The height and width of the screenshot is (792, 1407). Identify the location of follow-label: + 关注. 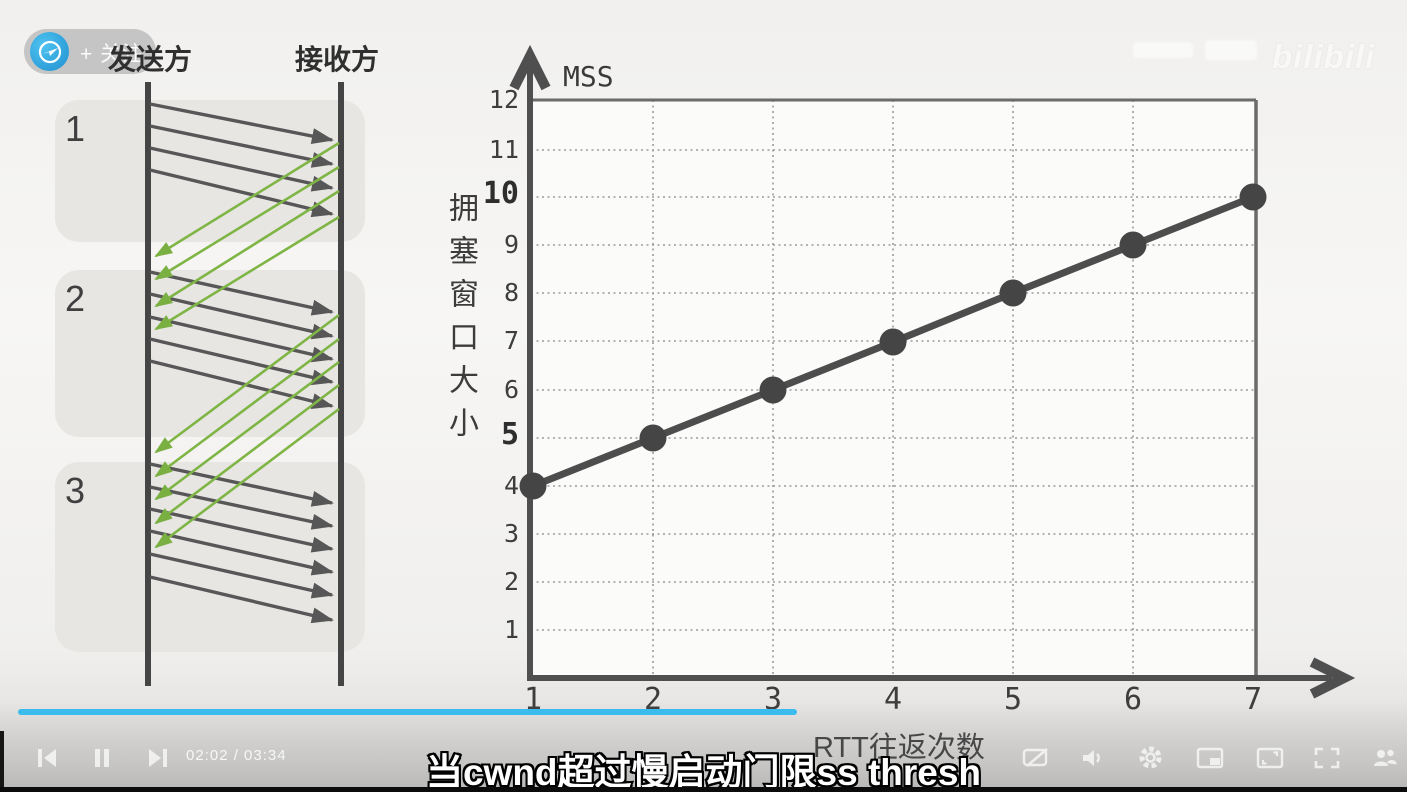
(112, 54).